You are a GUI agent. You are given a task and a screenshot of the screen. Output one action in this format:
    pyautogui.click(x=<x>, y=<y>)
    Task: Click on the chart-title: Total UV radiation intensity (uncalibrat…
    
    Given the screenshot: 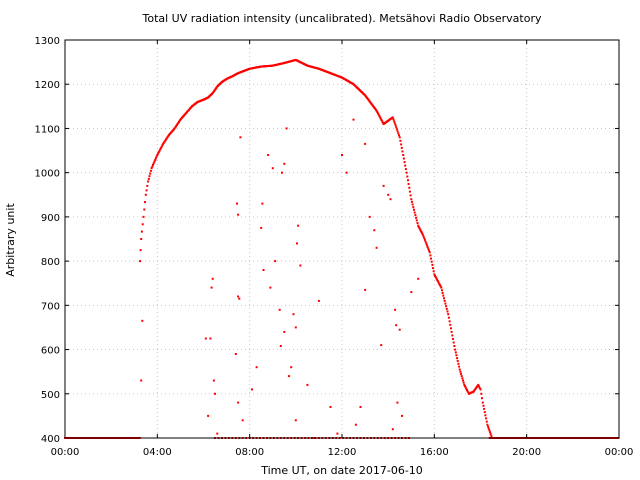 What is the action you would take?
    pyautogui.click(x=342, y=18)
    